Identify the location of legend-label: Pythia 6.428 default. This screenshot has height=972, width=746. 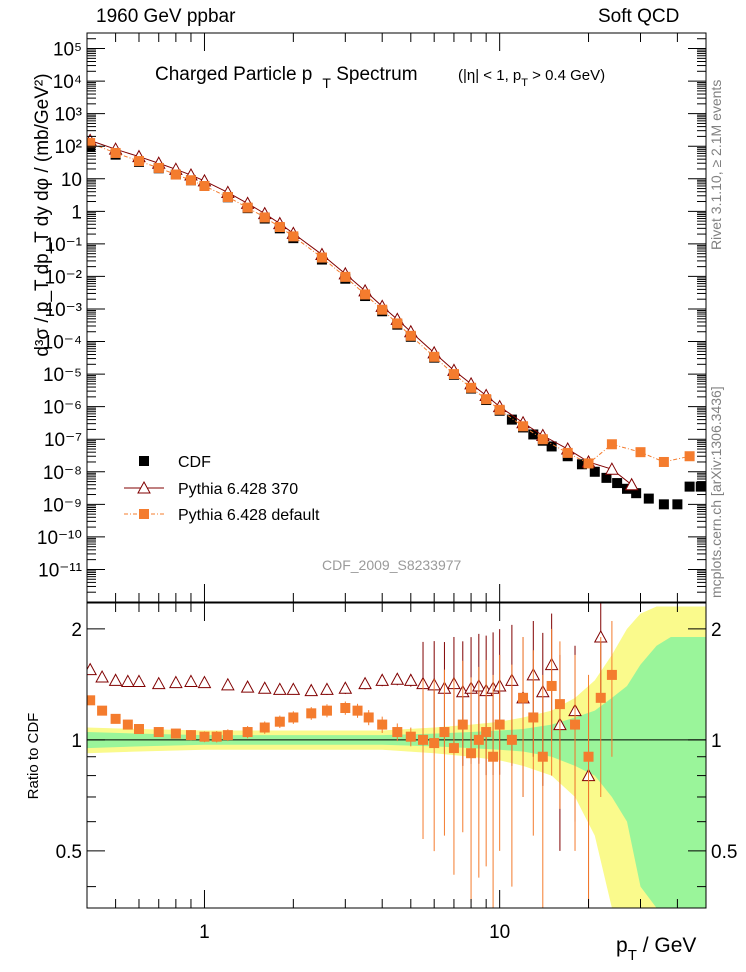
(249, 515).